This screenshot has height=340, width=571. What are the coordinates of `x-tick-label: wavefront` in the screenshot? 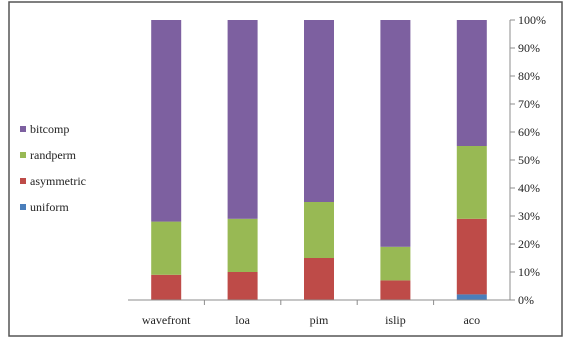 It's located at (166, 320).